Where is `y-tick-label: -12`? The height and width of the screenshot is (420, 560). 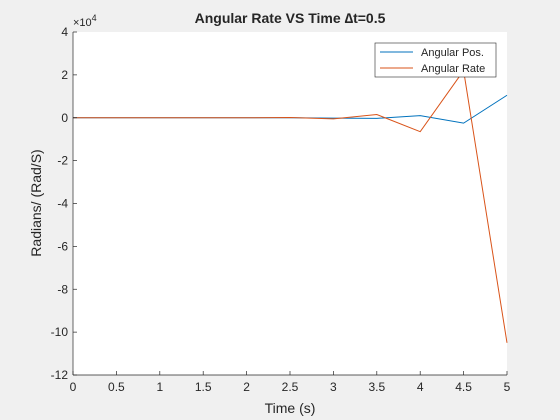
y-tick-label: -12 is located at coordinates (60, 375).